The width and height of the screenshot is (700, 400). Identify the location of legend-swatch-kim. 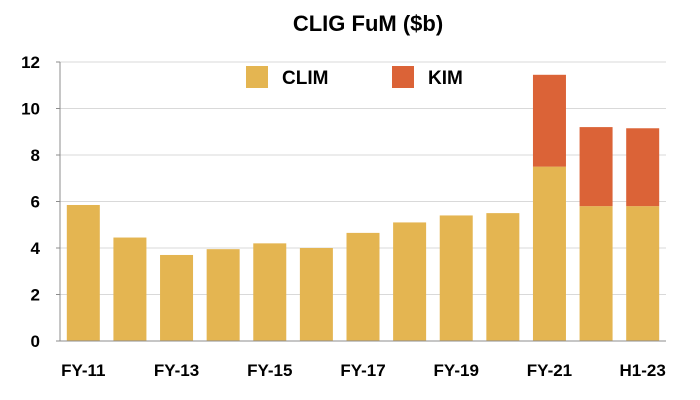
(403, 77).